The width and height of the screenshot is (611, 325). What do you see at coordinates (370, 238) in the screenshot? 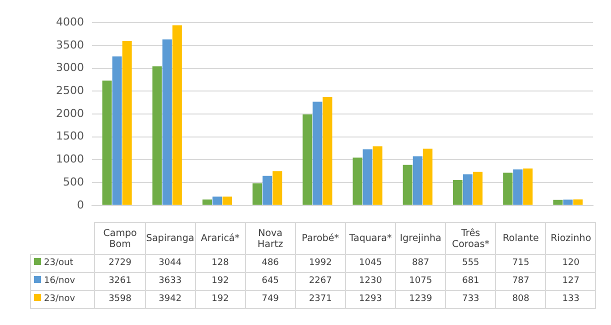
I see `x-tick-label: Taquara*` at bounding box center [370, 238].